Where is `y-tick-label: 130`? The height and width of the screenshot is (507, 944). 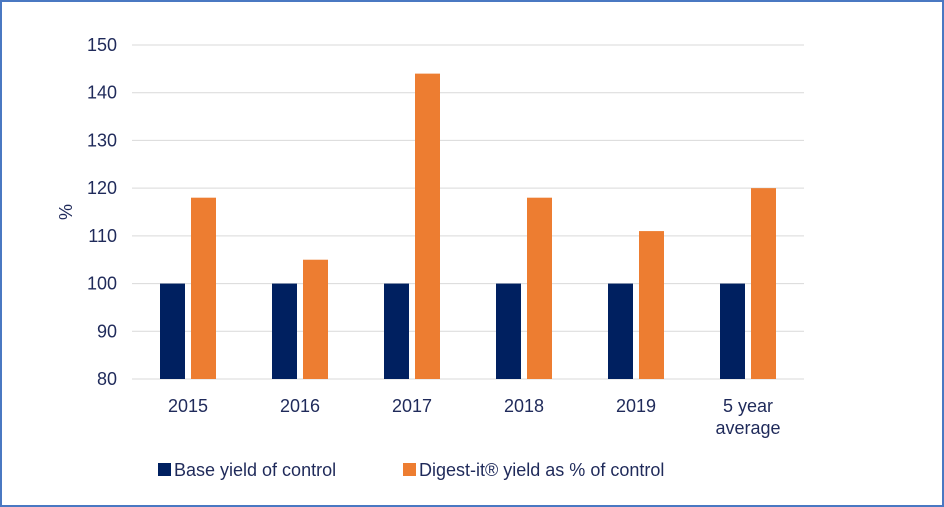 y-tick-label: 130 is located at coordinates (102, 140).